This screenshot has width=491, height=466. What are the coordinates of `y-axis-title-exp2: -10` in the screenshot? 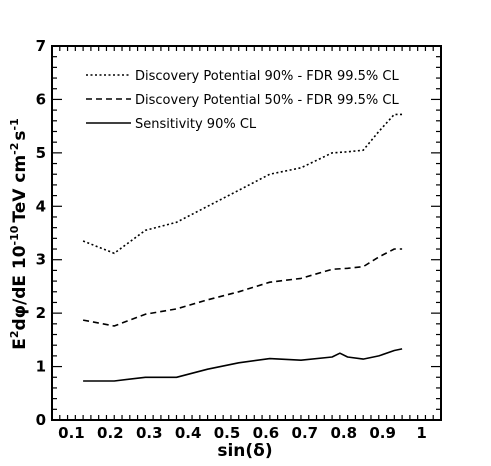 It's located at (14, 235).